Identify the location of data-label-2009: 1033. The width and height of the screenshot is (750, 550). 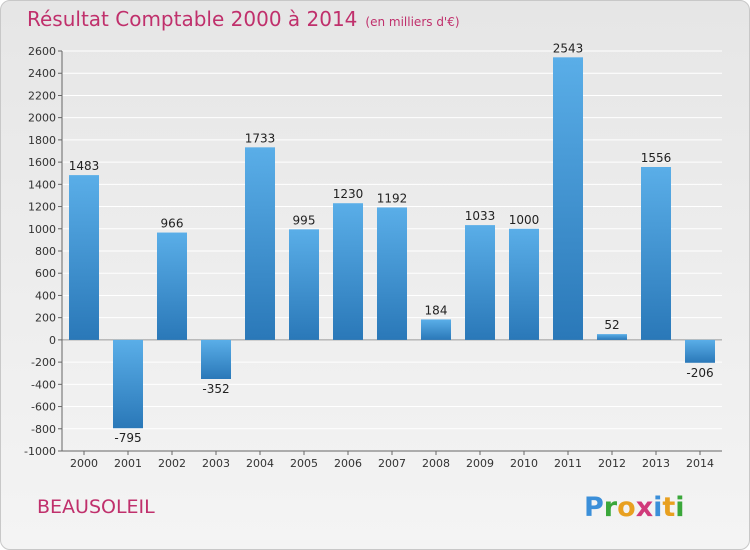
(480, 216).